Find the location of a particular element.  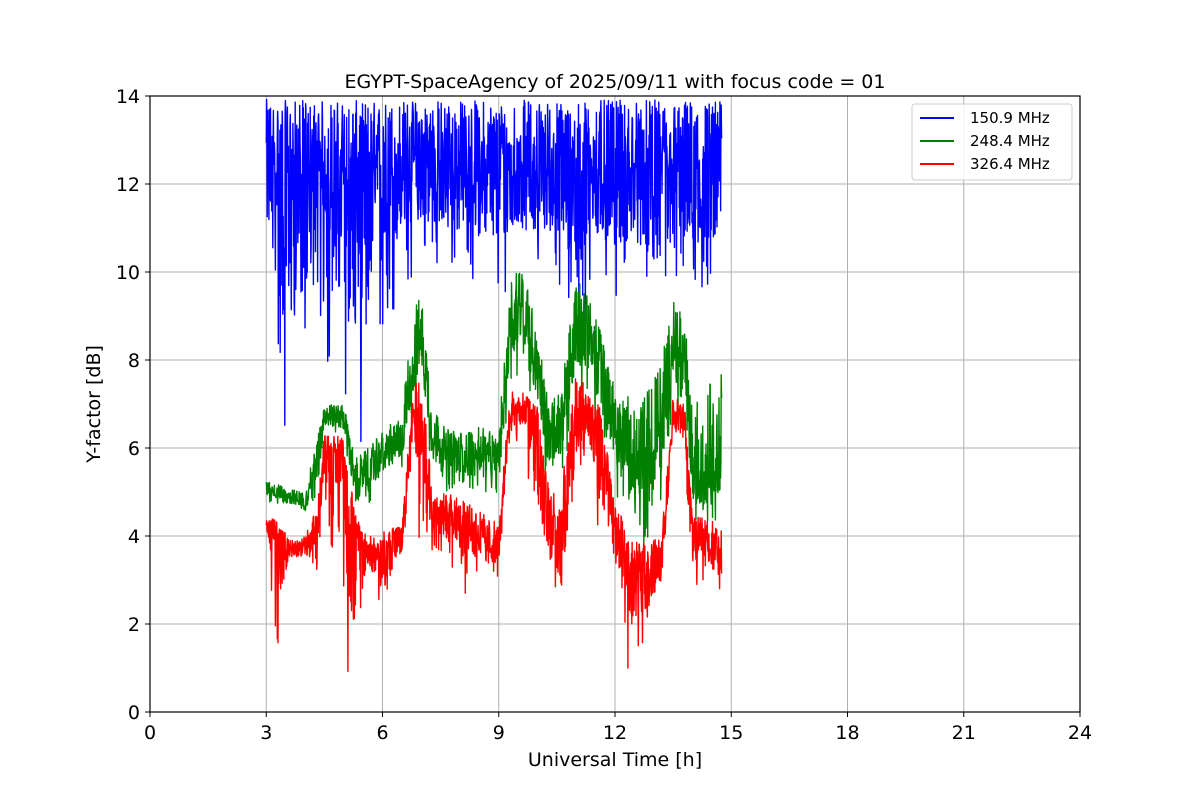

x-tick-label: 0 is located at coordinates (150, 733).